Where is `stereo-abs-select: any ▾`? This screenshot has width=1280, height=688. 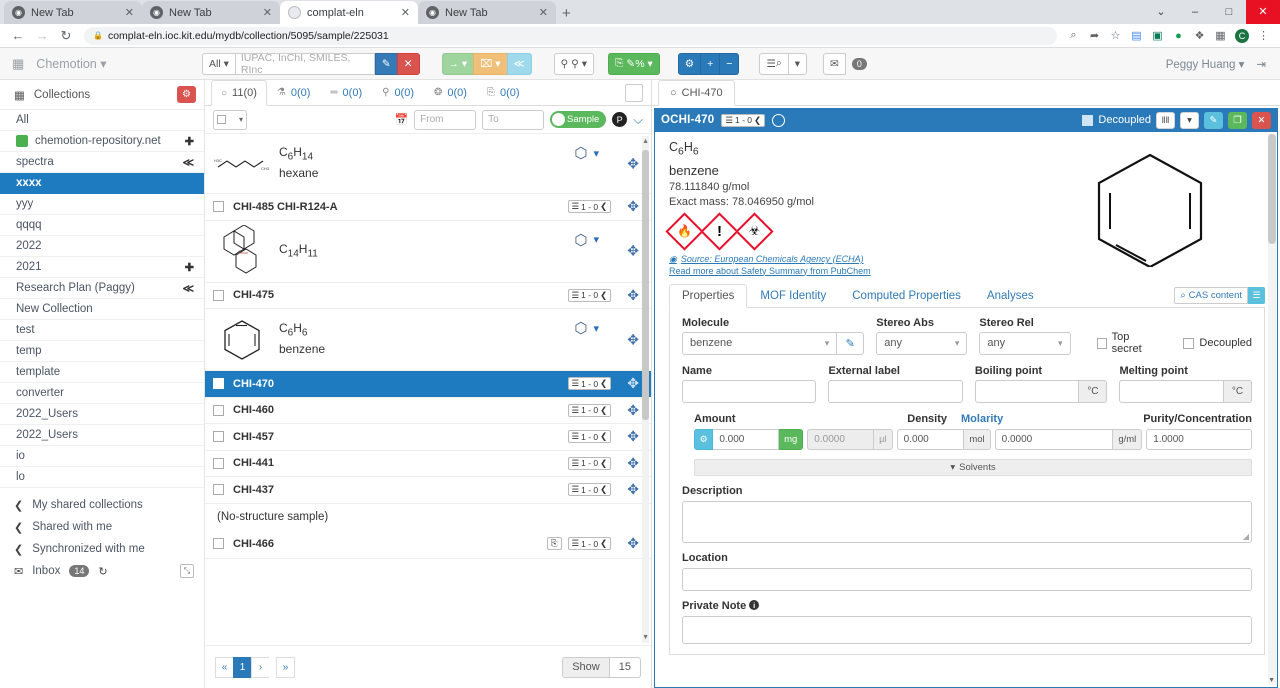 stereo-abs-select: any ▾ is located at coordinates (922, 343).